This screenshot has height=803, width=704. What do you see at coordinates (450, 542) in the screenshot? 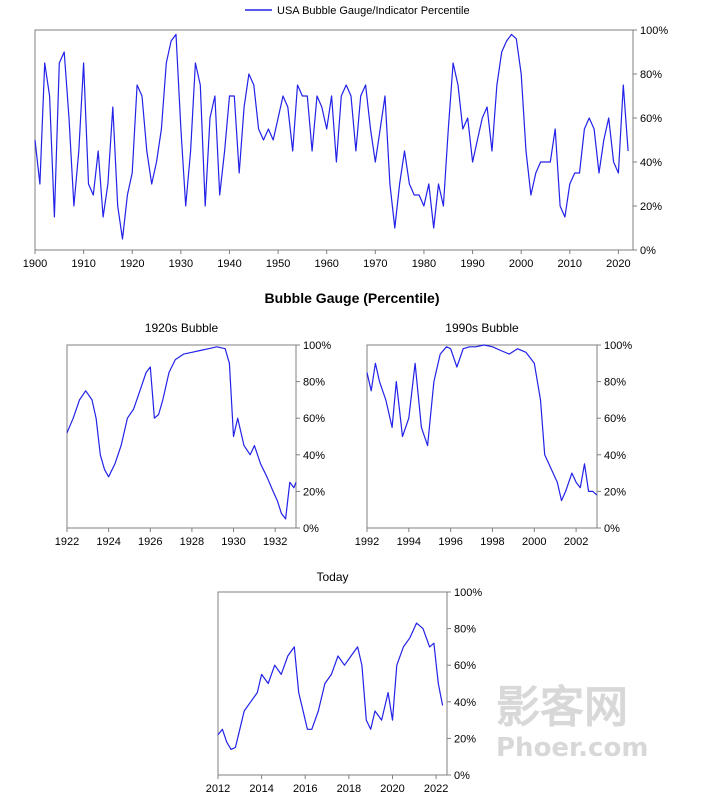
I see `x-tick-label: 1996` at bounding box center [450, 542].